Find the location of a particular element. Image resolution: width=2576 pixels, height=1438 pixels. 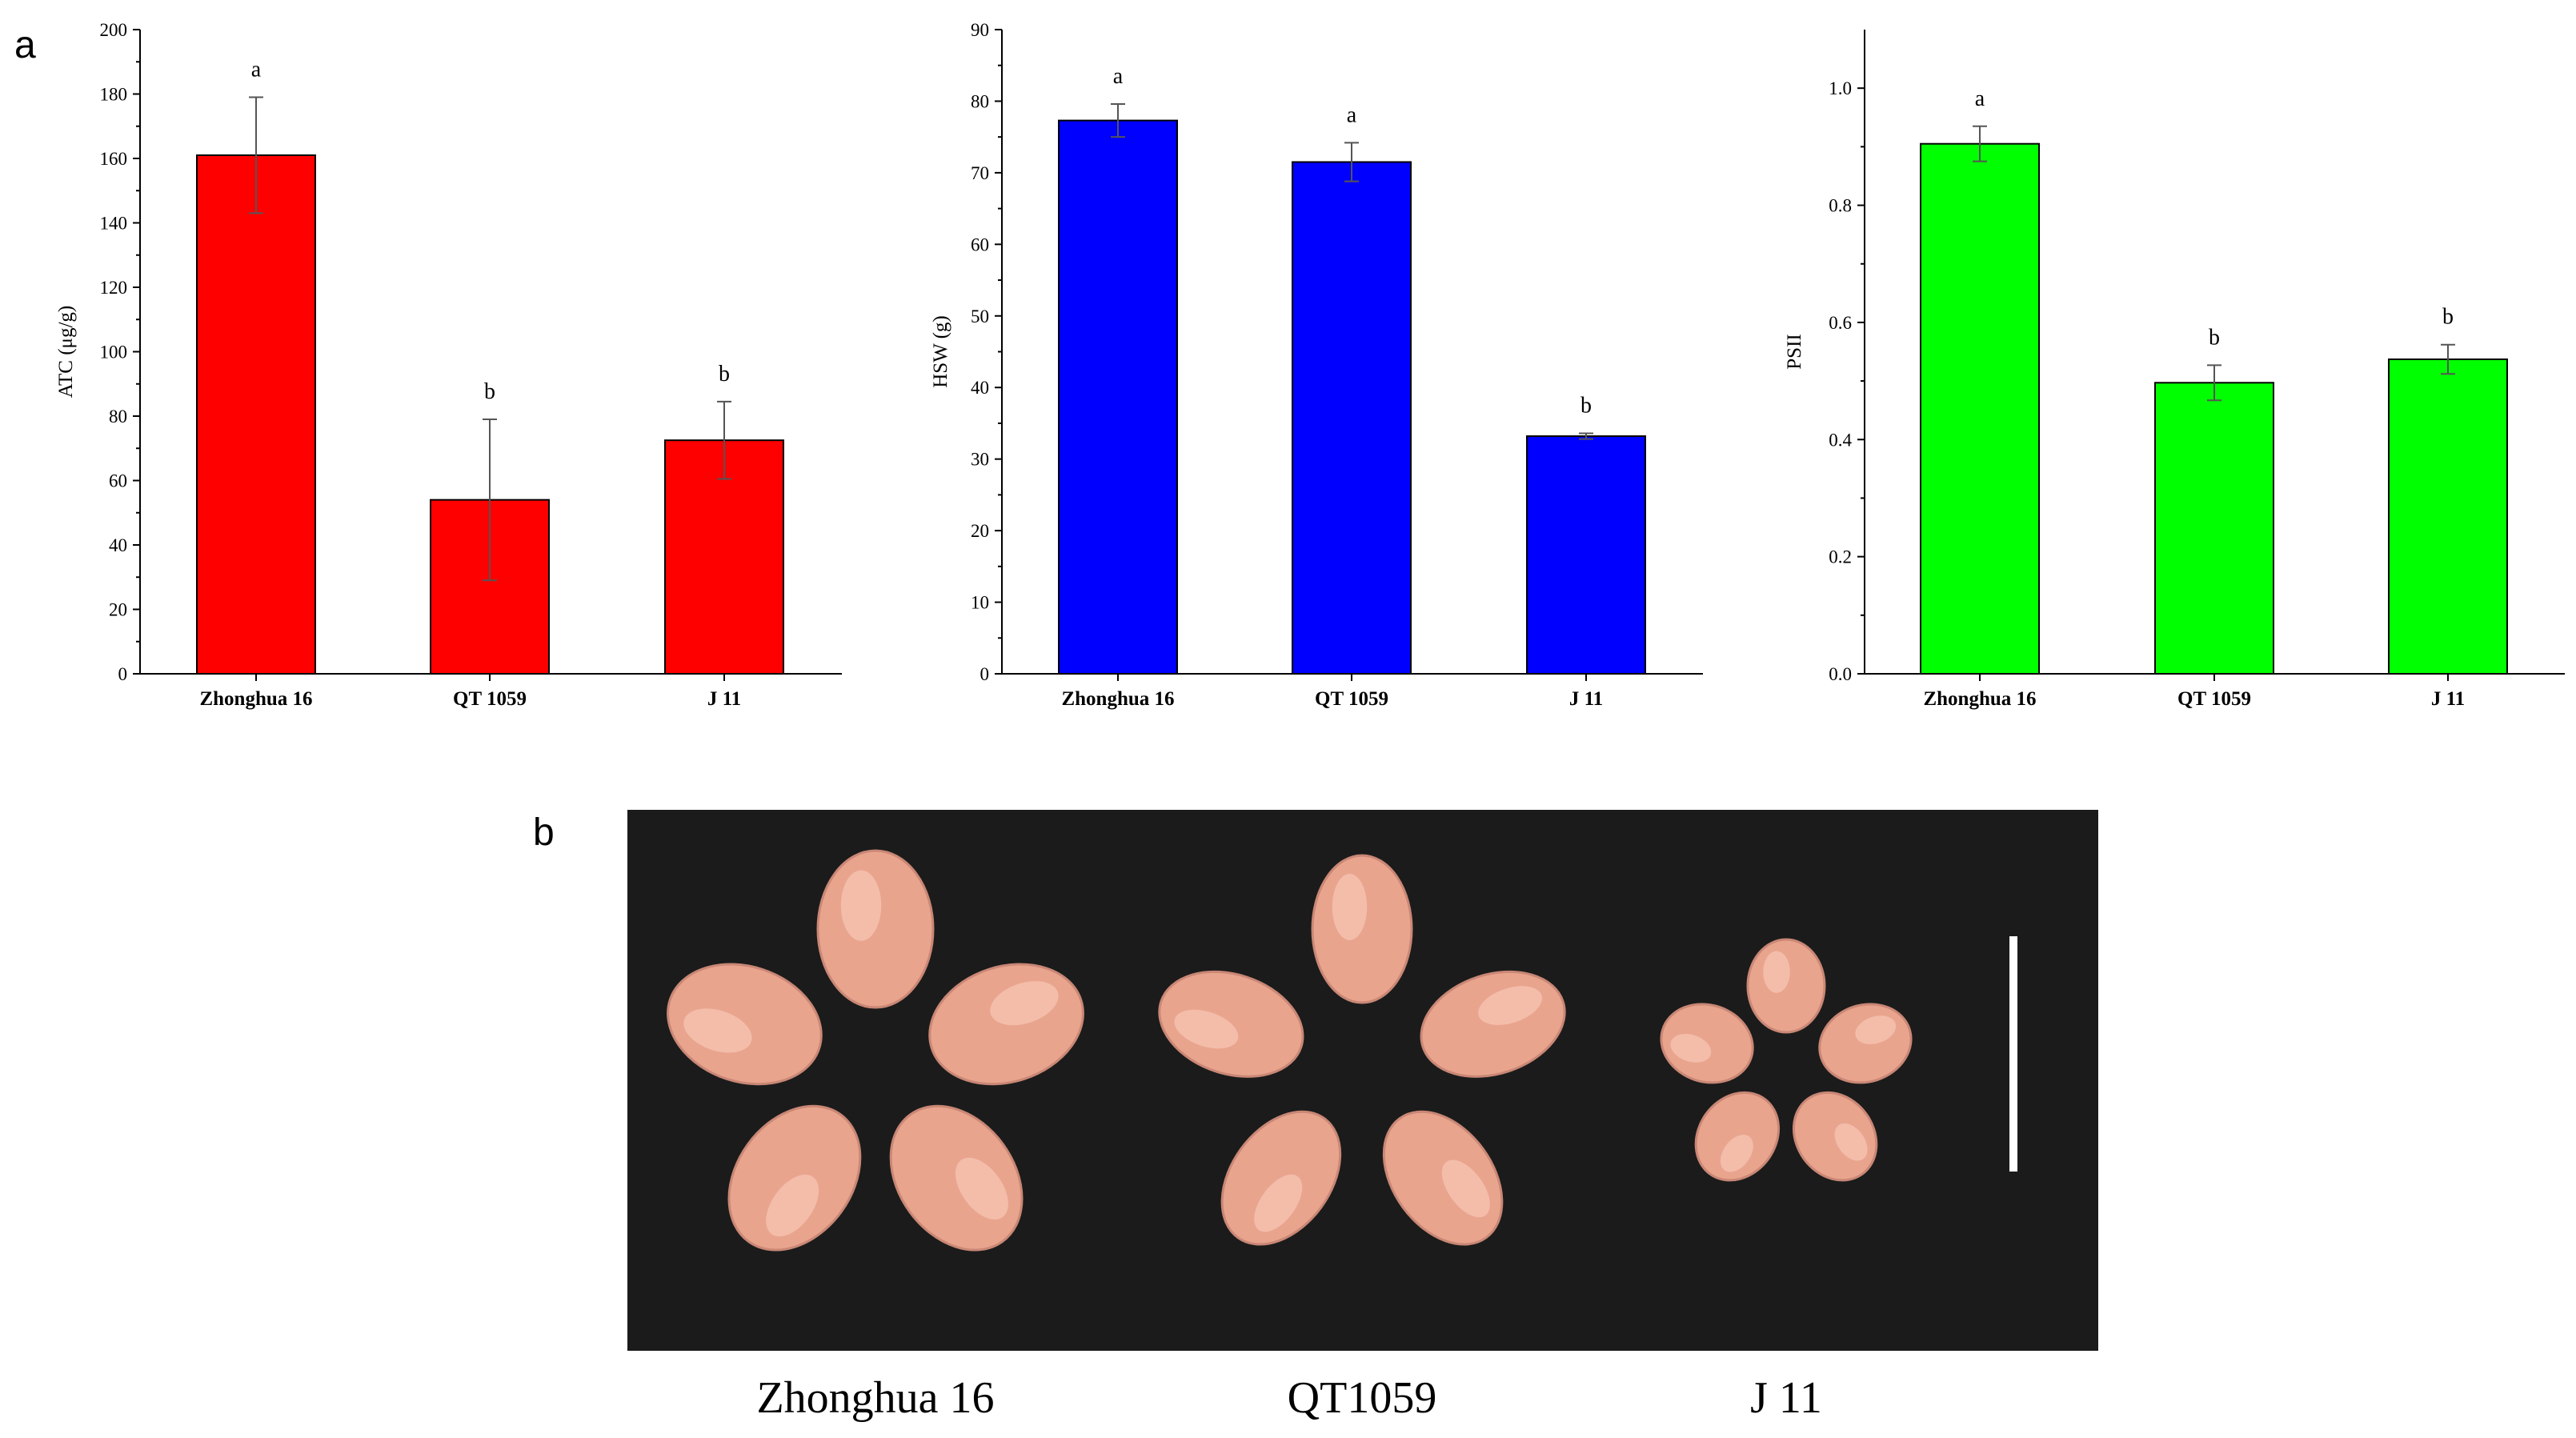

hsw-y-tick-label: 40 is located at coordinates (980, 388).